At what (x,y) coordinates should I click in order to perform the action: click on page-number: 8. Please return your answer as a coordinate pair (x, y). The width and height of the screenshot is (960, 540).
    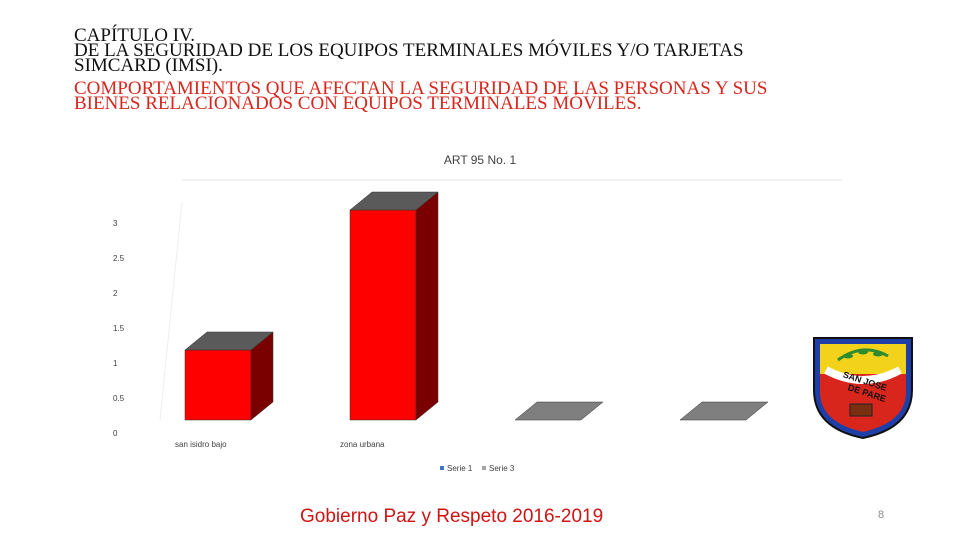
    Looking at the image, I should click on (881, 515).